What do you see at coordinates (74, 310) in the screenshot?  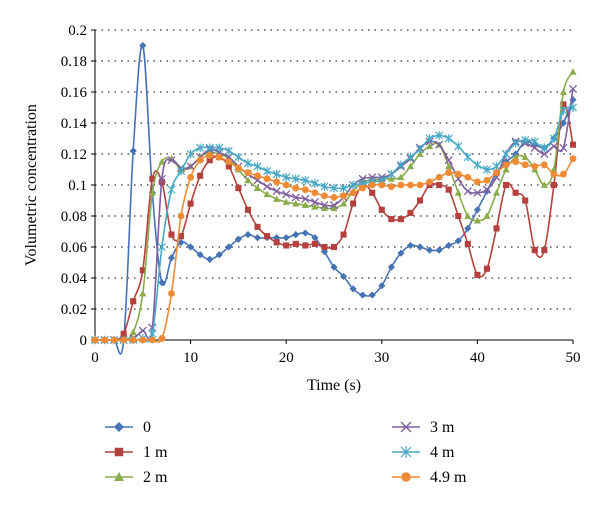 I see `y-tick-label: 0.02` at bounding box center [74, 310].